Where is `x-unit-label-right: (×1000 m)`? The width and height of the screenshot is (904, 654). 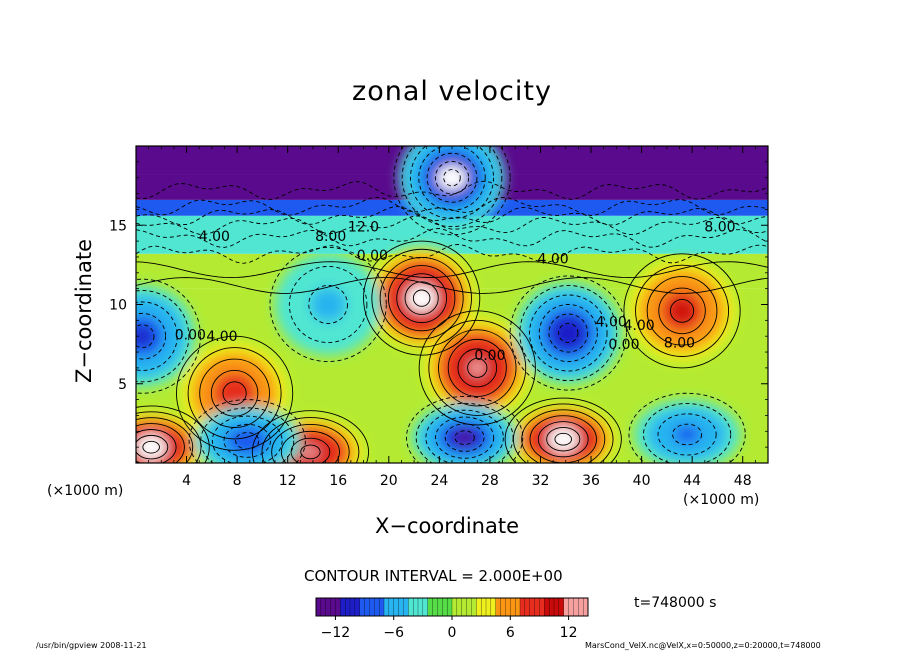 x-unit-label-right: (×1000 m) is located at coordinates (721, 500).